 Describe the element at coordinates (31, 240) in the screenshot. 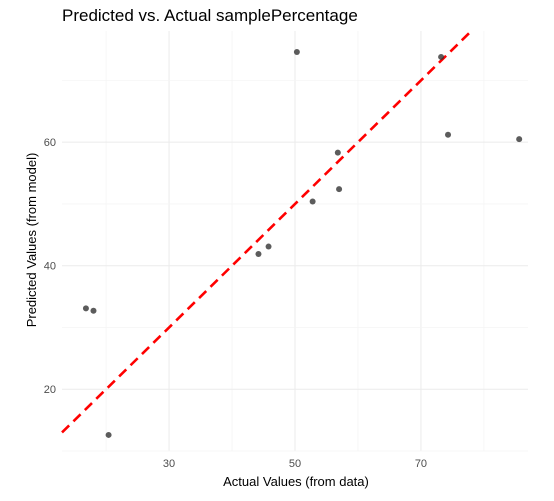

I see `y-axis-title: Predicted Values (from model)` at that location.